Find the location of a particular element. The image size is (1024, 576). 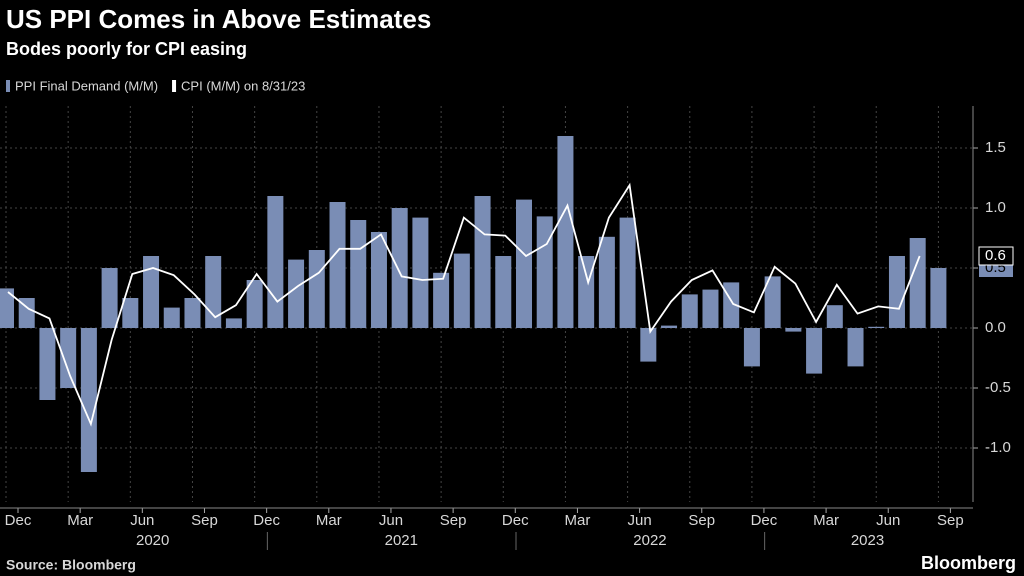

x-group-label: 2021 is located at coordinates (401, 540).